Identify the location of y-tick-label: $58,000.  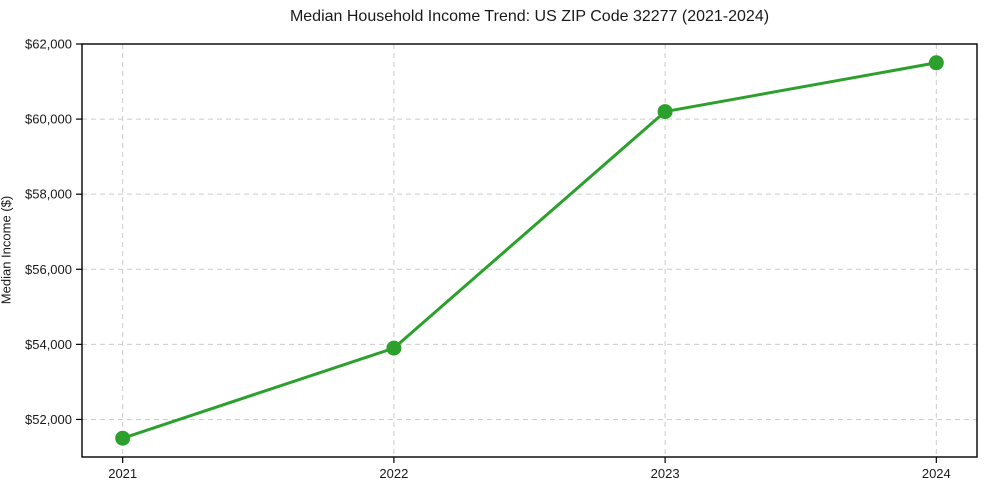
(48, 194).